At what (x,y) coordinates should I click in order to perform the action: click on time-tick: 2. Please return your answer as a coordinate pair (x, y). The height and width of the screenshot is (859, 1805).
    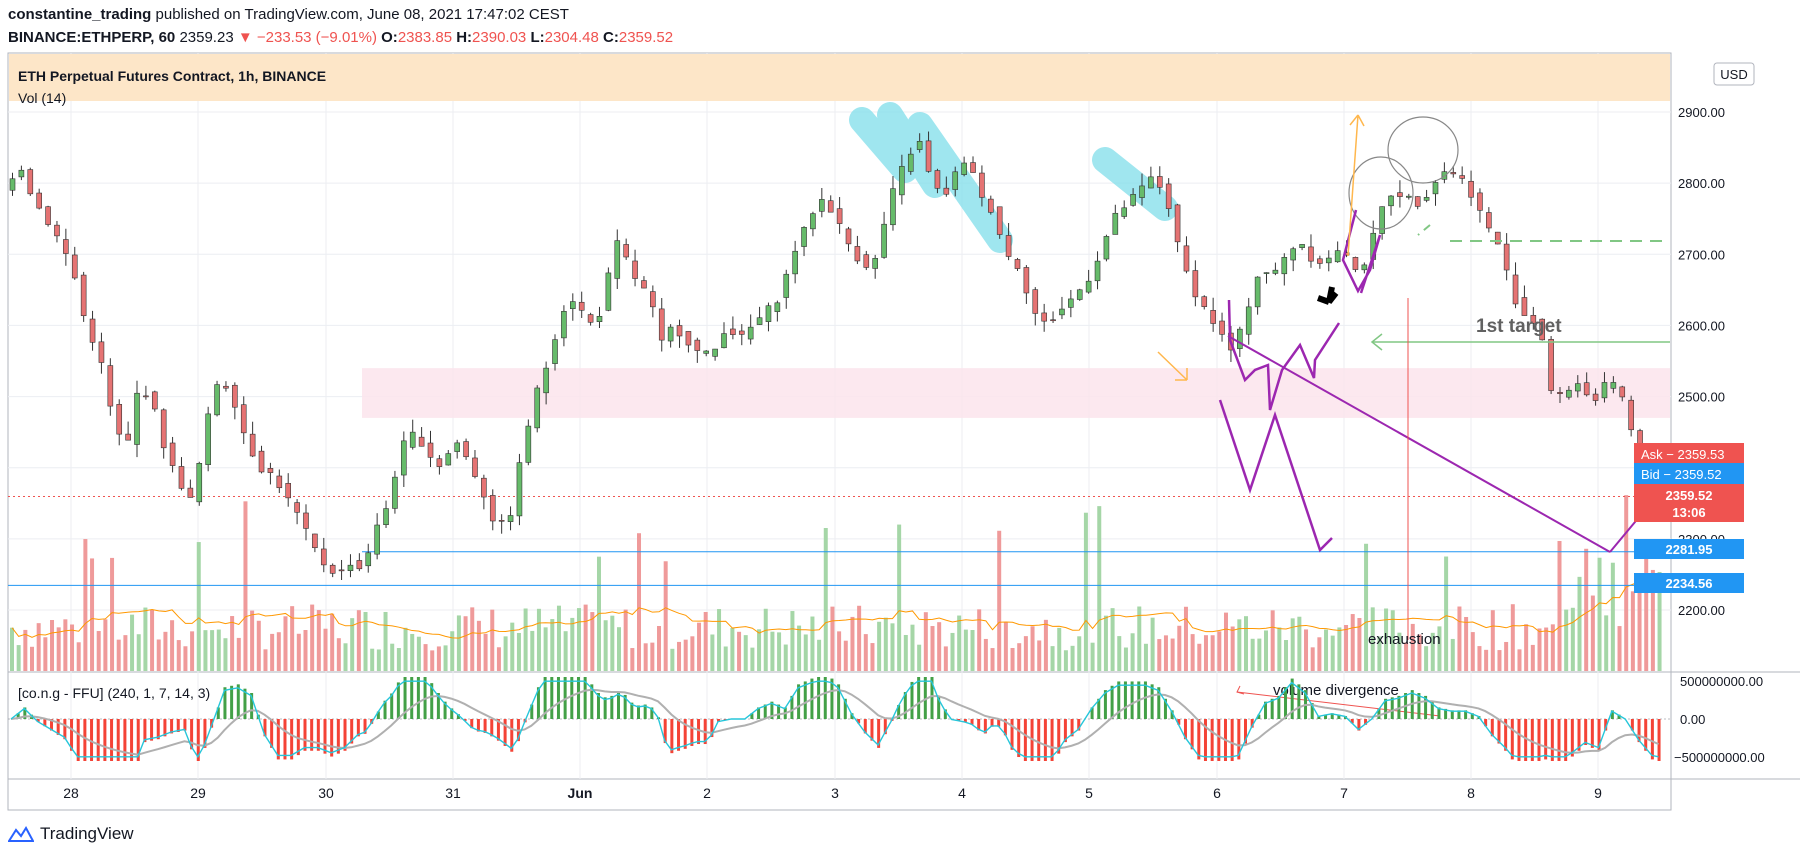
    Looking at the image, I should click on (707, 793).